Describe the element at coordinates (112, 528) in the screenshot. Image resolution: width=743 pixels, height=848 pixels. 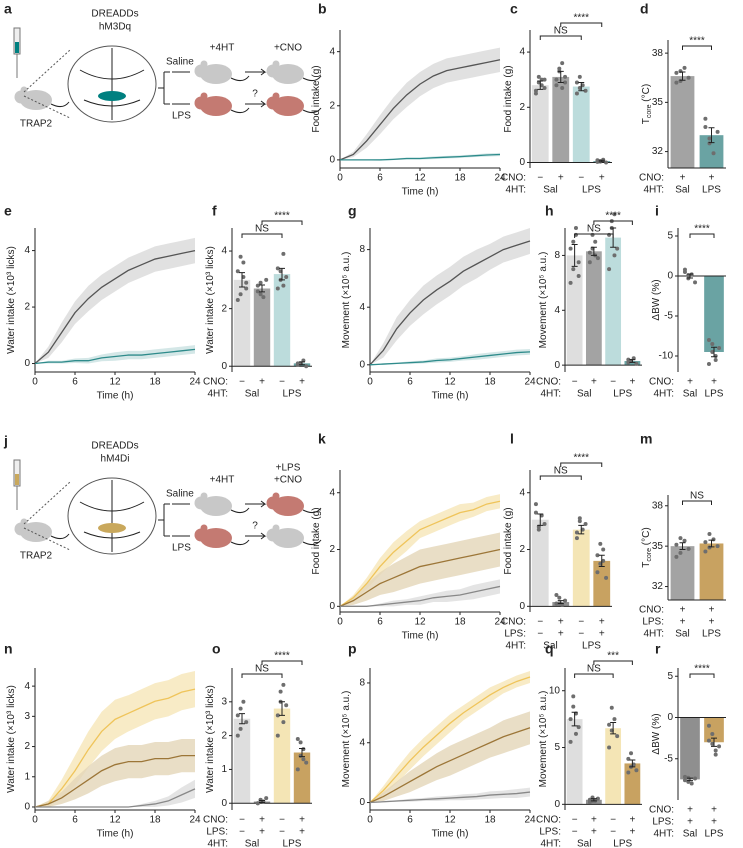
I see `brain-target` at that location.